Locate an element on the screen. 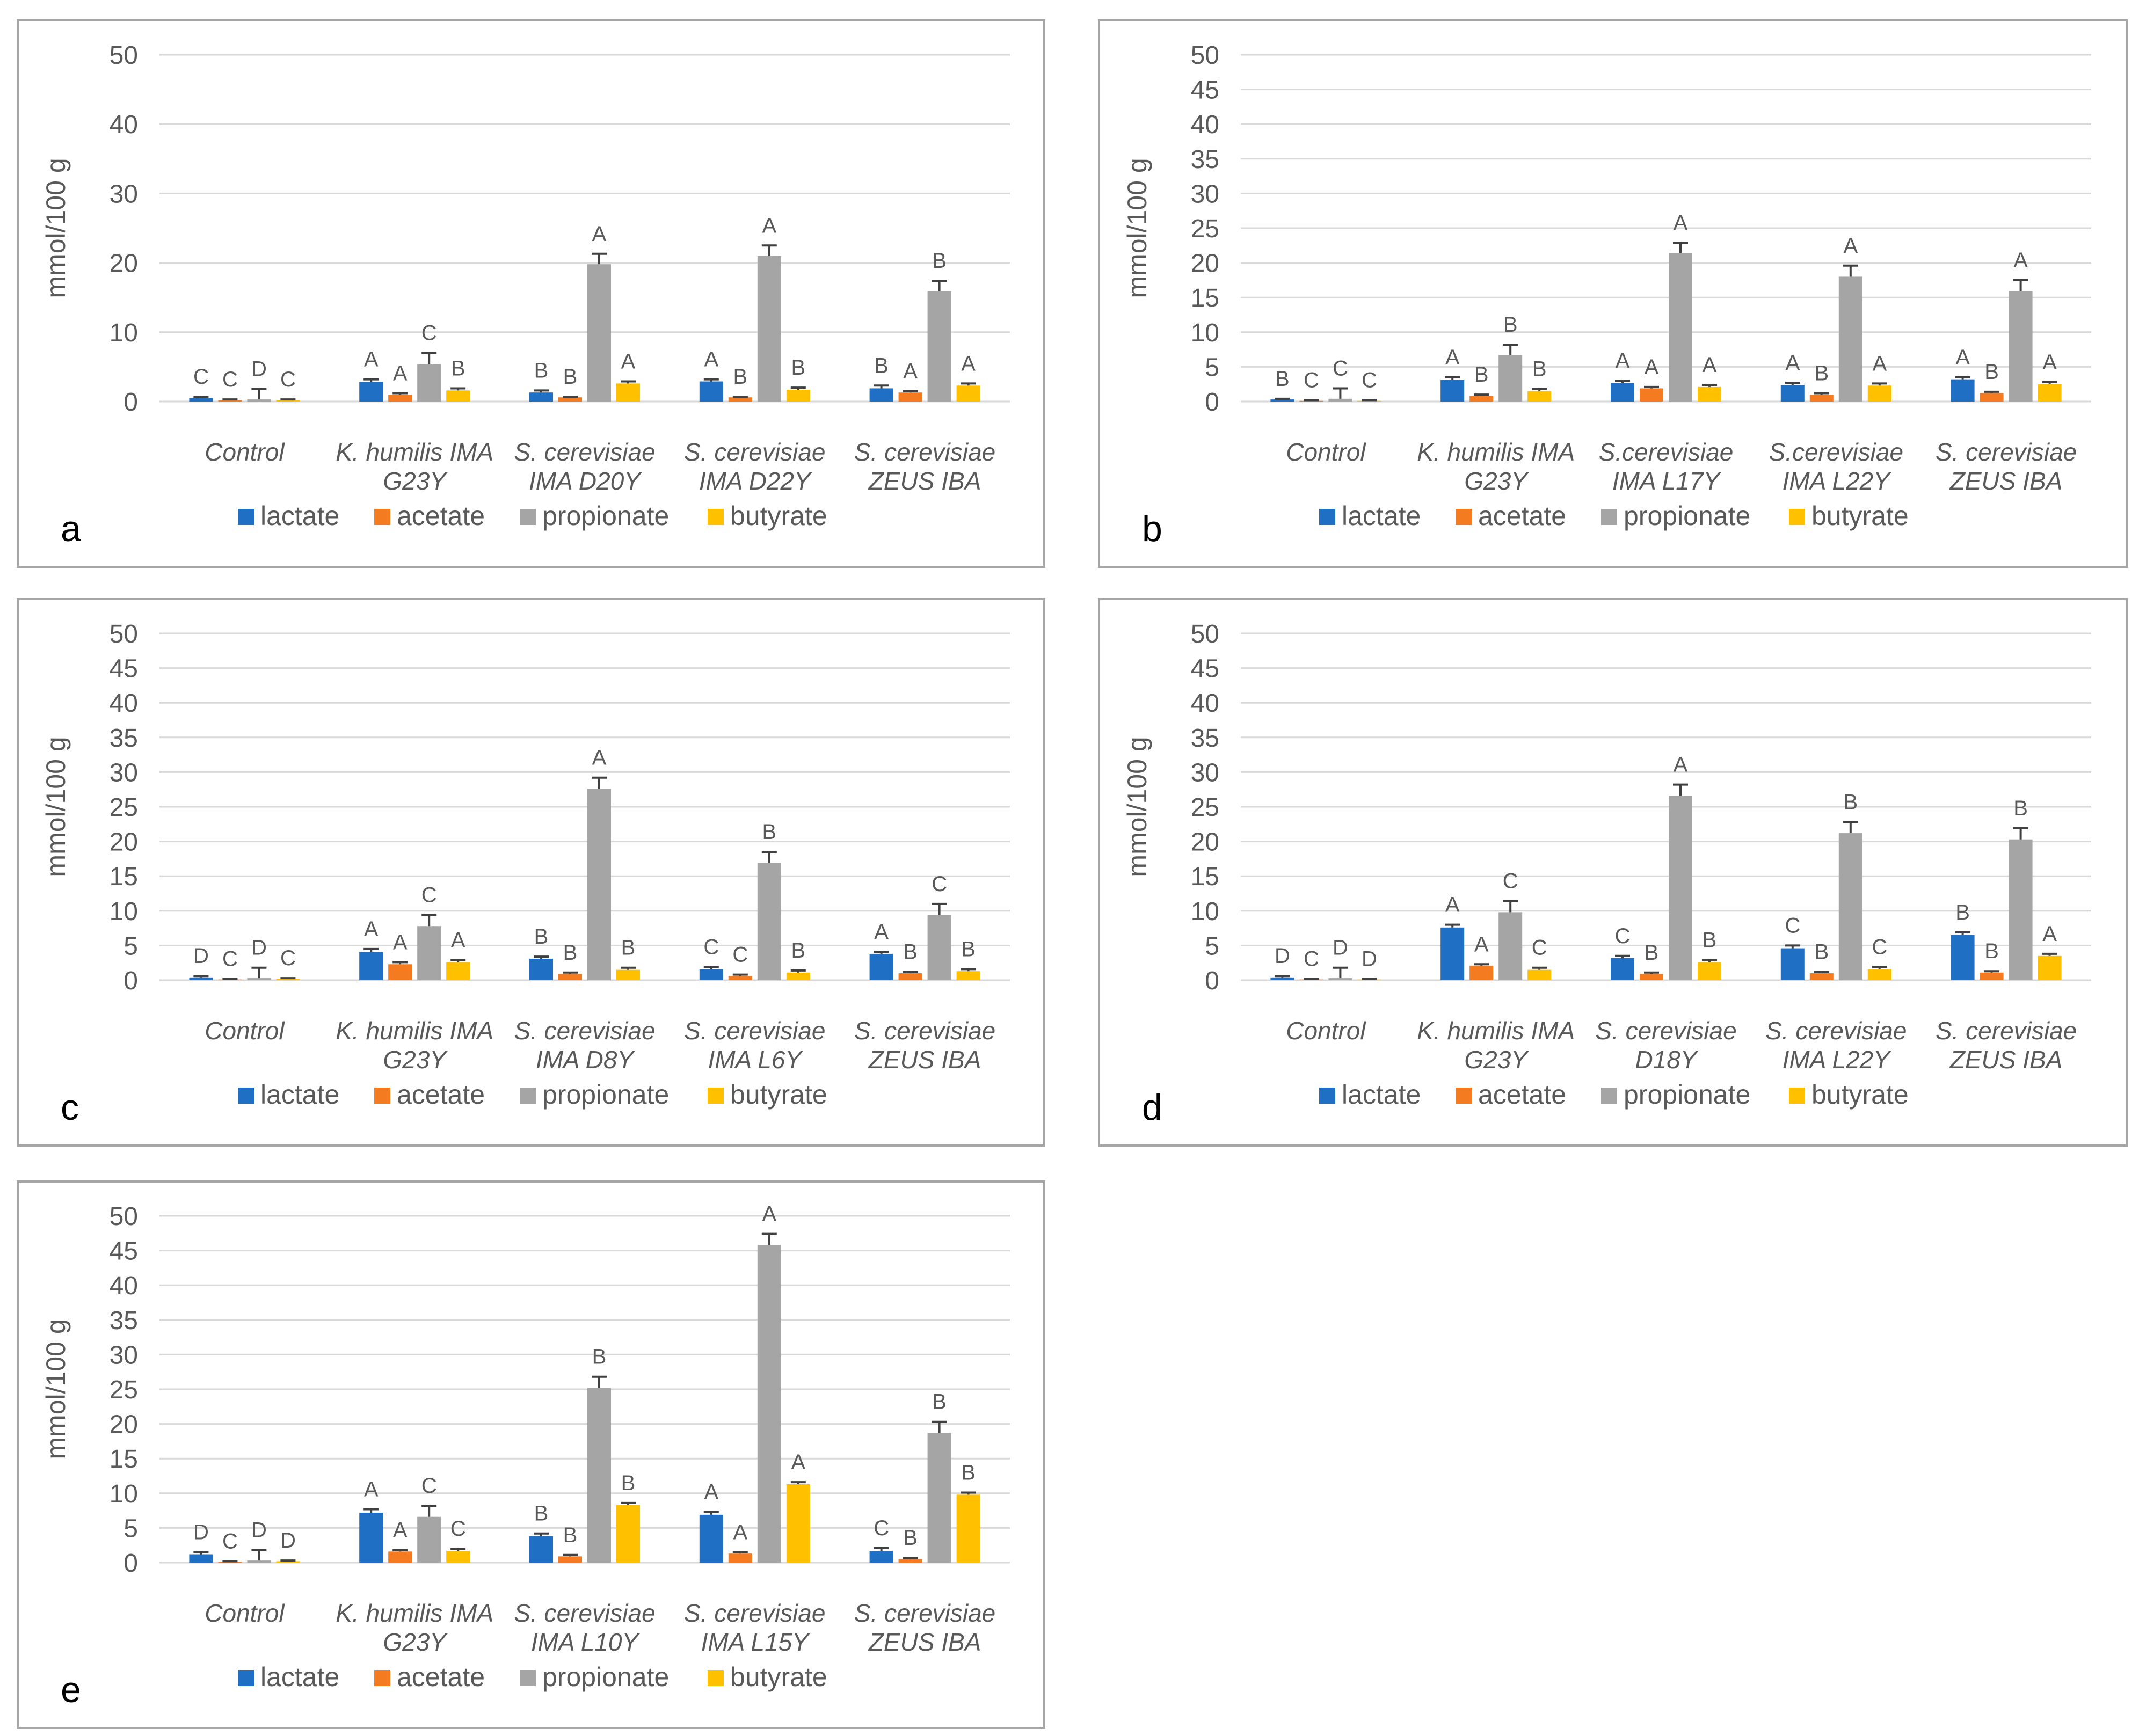 This screenshot has height=1736, width=2139. x-tick-label: S.cerevisiae is located at coordinates (1666, 452).